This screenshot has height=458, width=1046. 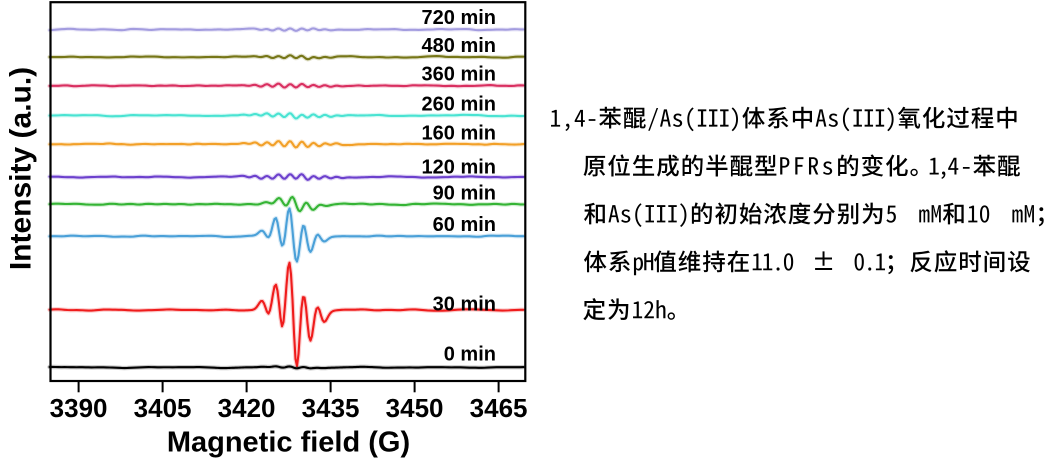 I want to click on svg-text: 160 min, so click(x=459, y=133).